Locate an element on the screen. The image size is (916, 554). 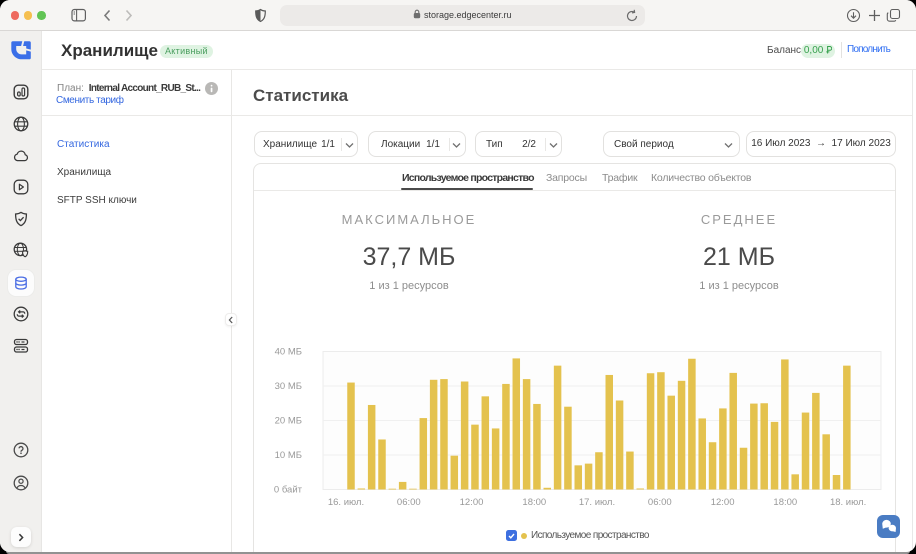
svg-text: 10 МБ is located at coordinates (288, 455).